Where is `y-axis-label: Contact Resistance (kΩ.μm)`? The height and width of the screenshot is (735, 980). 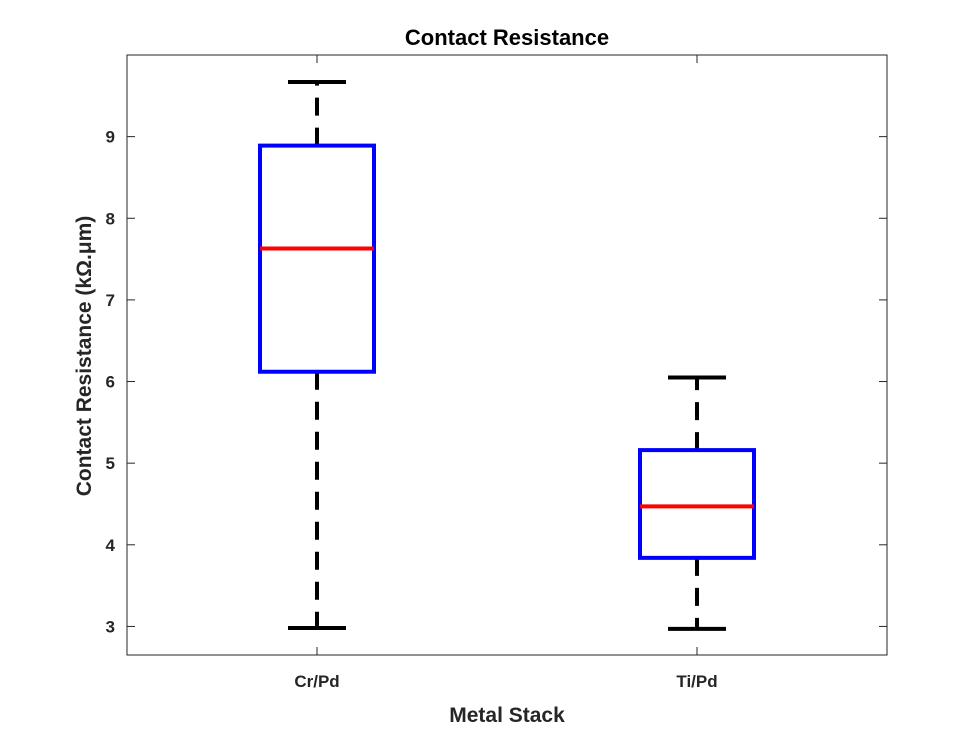 y-axis-label: Contact Resistance (kΩ.μm) is located at coordinates (84, 356).